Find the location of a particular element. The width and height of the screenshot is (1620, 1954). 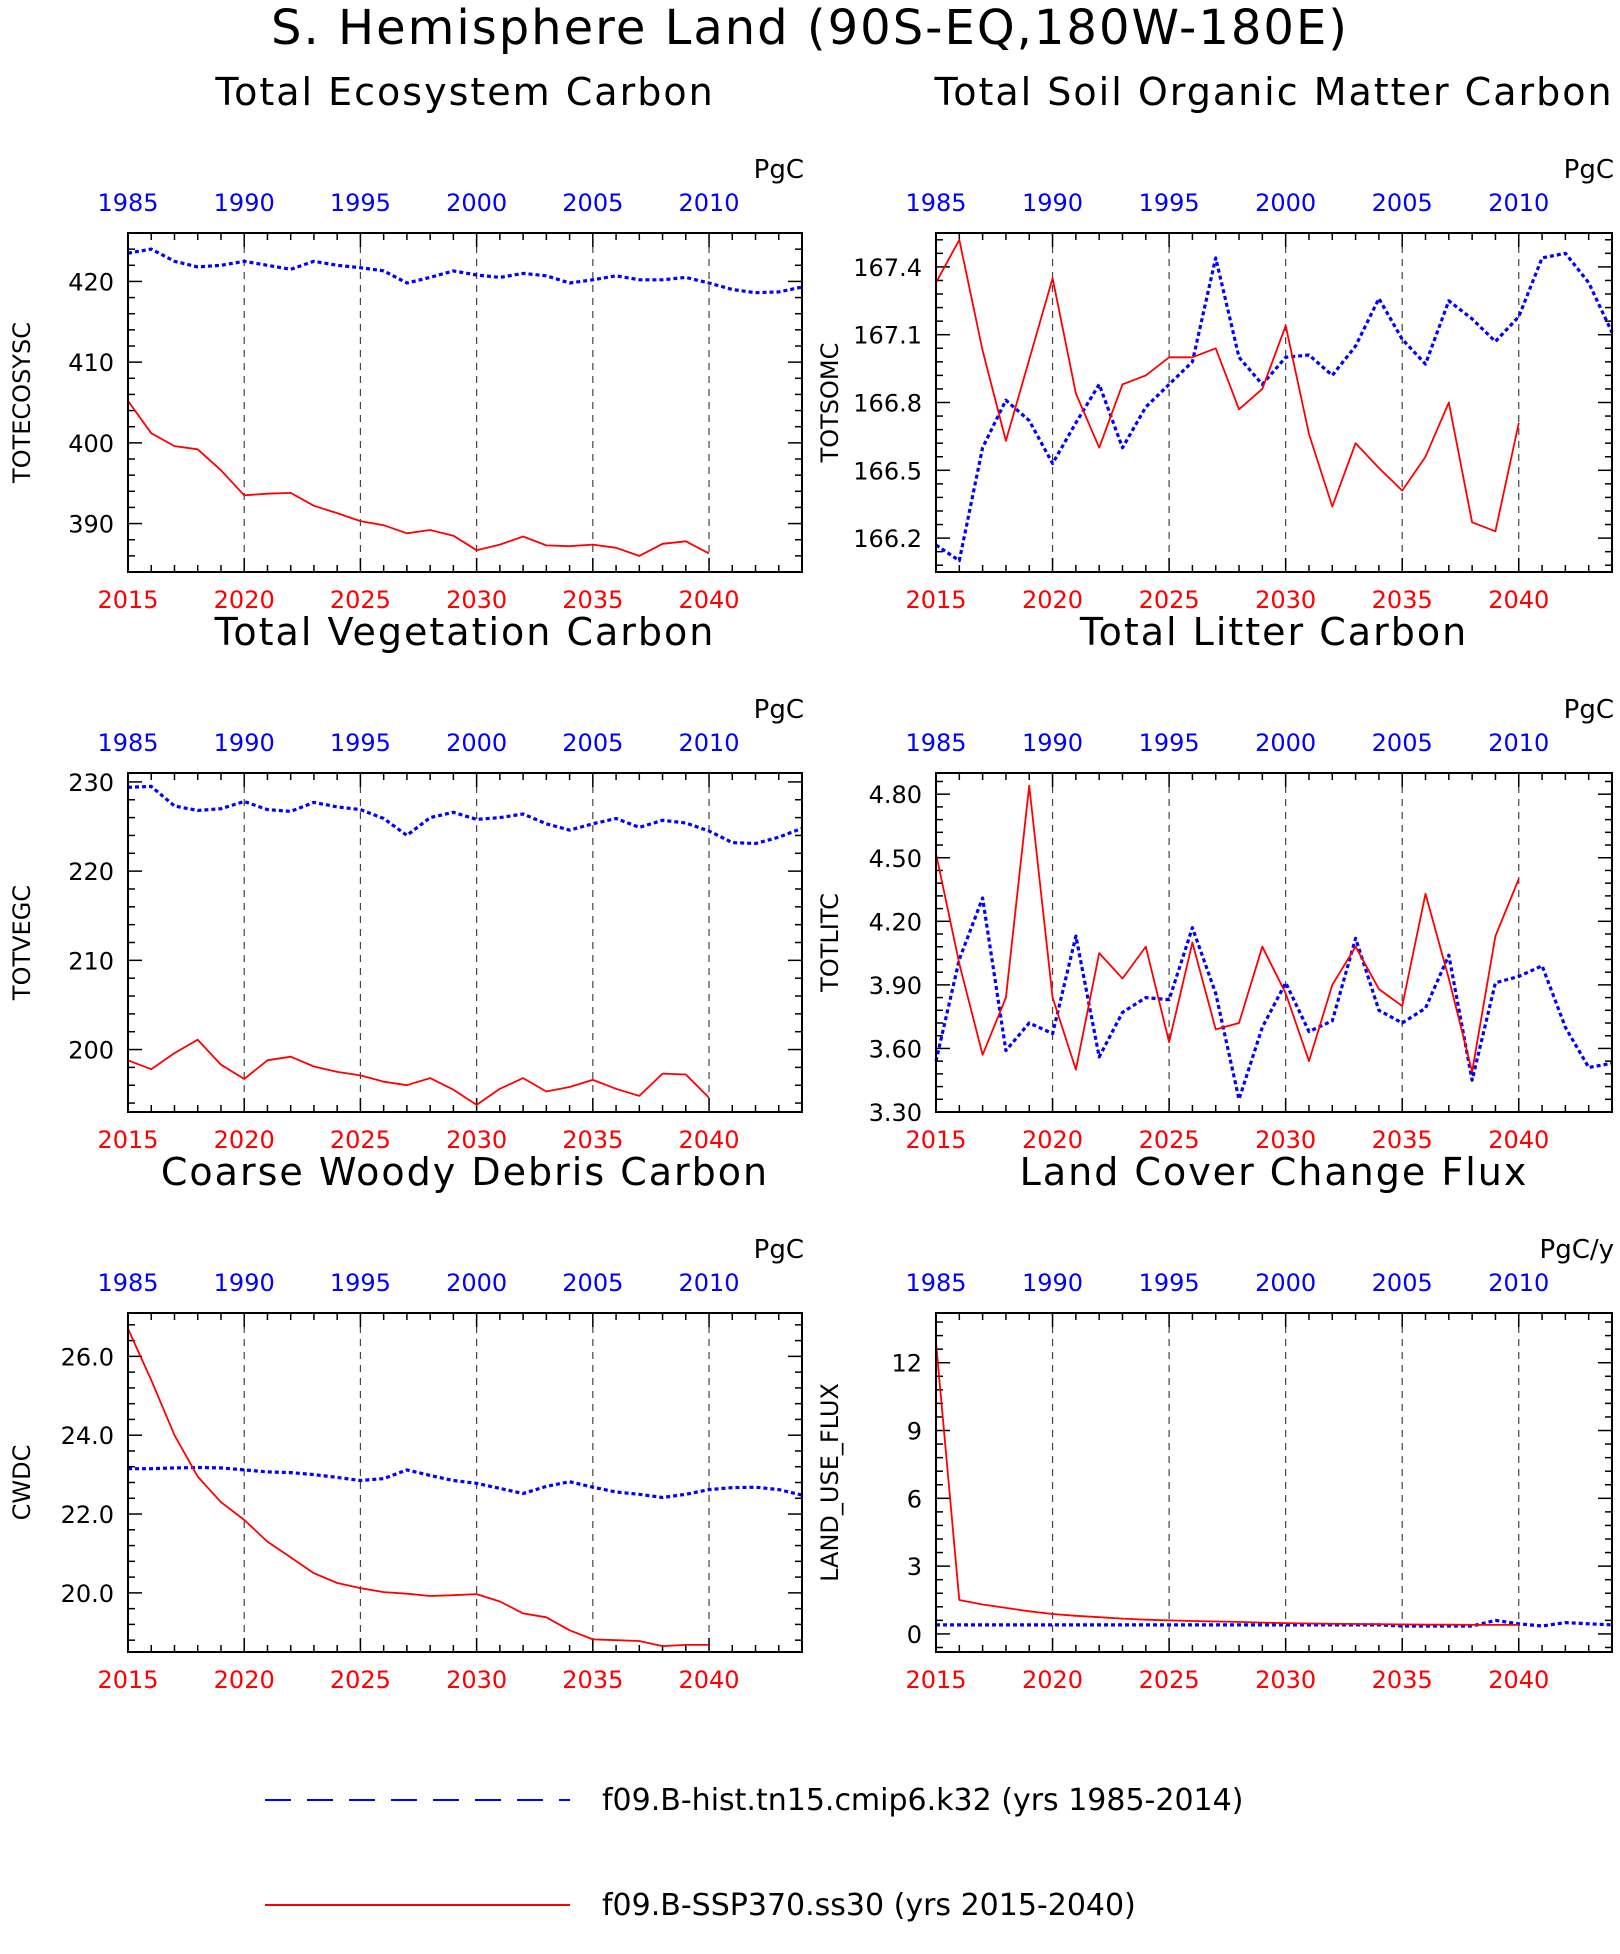

y-tick-label: 200 is located at coordinates (91, 1051).